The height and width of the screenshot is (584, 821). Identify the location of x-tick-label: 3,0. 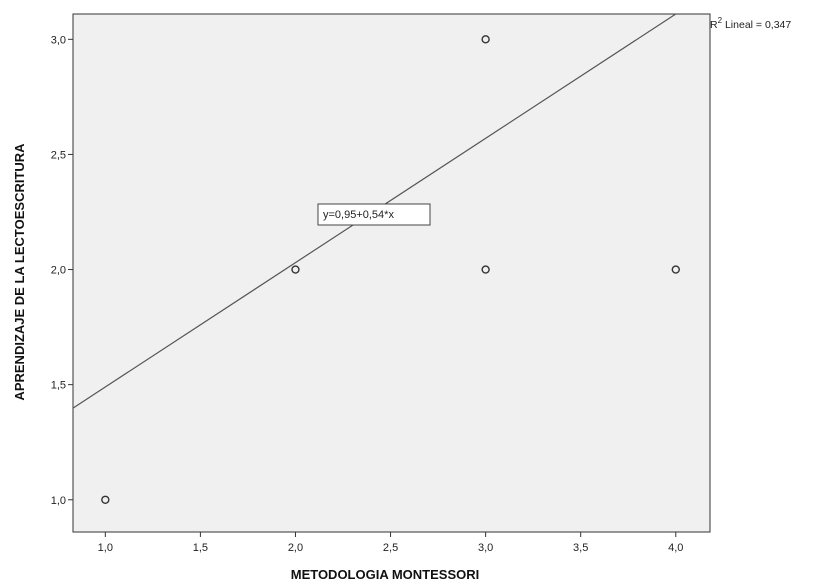
(485, 548).